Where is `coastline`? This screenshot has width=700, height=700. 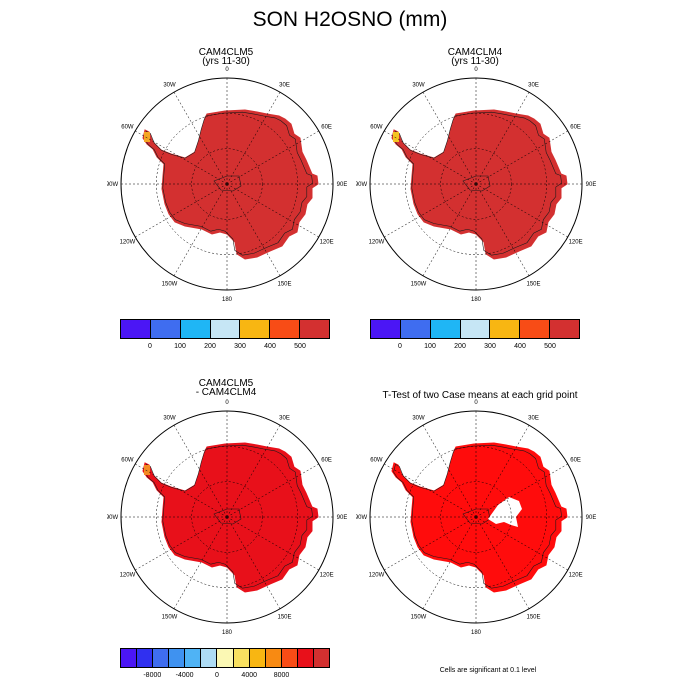
coastline is located at coordinates (477, 183).